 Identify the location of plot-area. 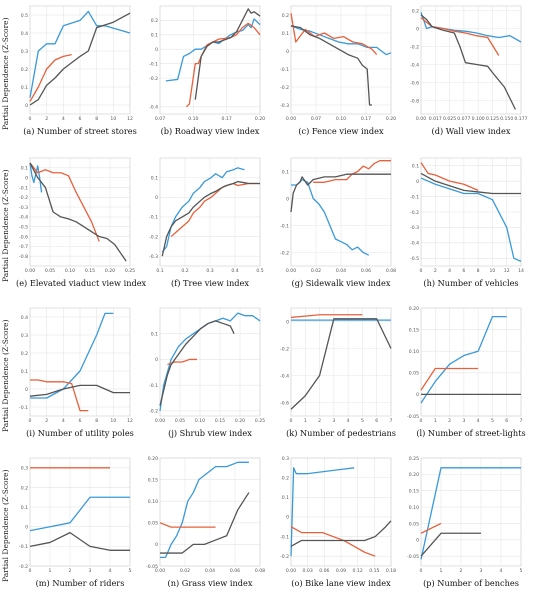
(471, 512).